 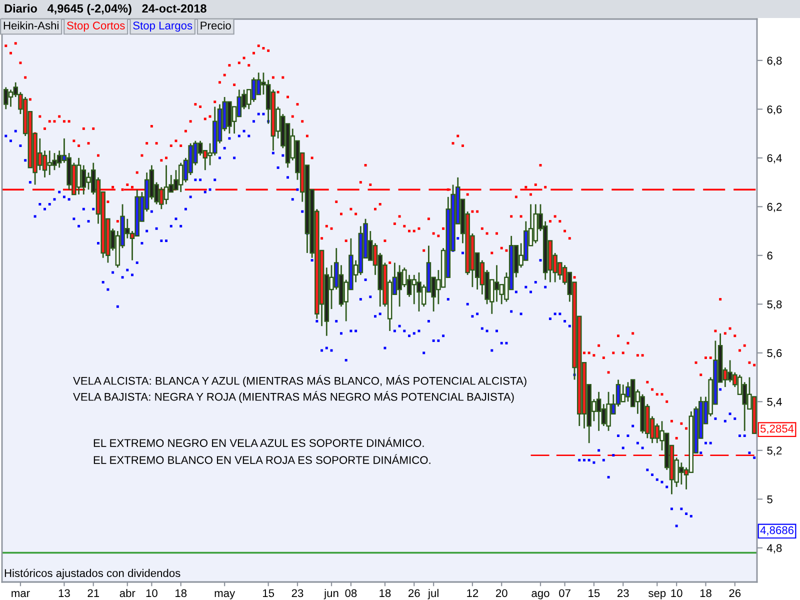 What do you see at coordinates (21, 594) in the screenshot?
I see `x-tick-label: mar` at bounding box center [21, 594].